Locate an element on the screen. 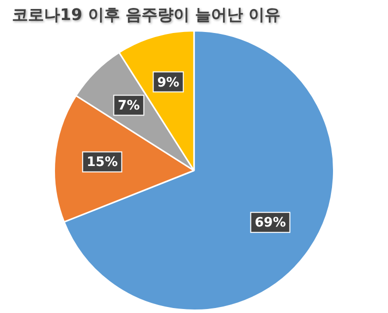 The image size is (388, 313). chart-title: 코로나19 이후 음주량이 늘어난 이유 is located at coordinates (146, 15).